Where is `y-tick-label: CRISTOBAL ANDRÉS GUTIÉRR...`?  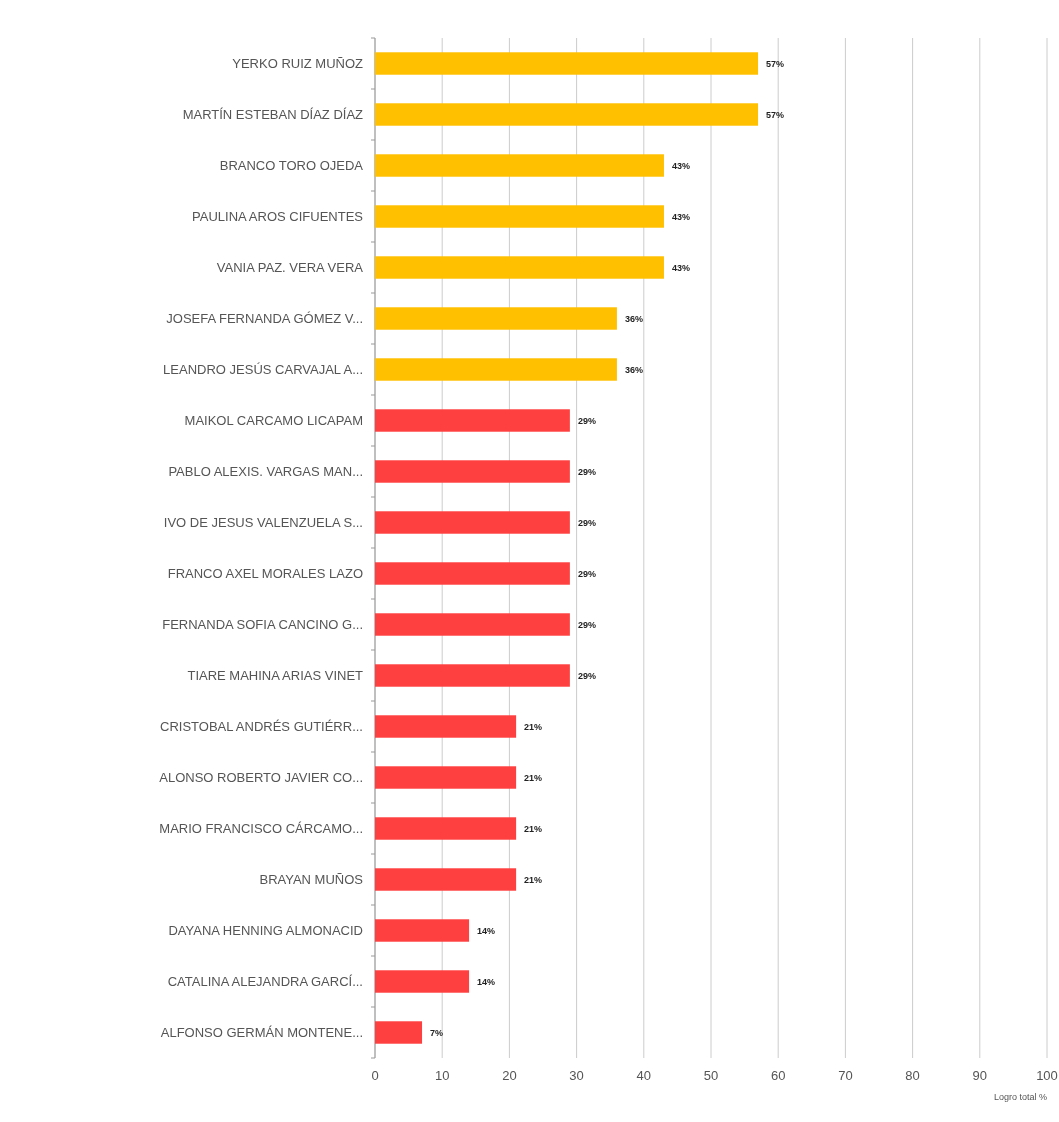
y-tick-label: CRISTOBAL ANDRÉS GUTIÉRR... is located at coordinates (261, 727).